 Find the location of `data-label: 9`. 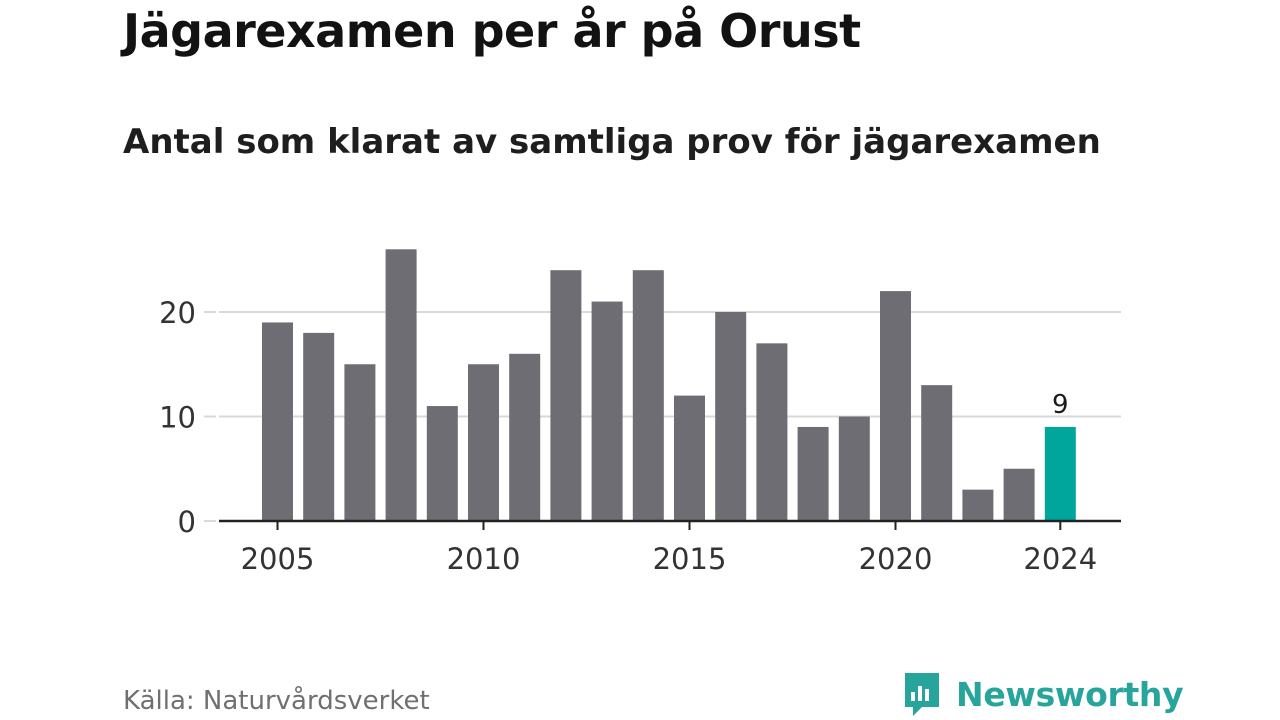

data-label: 9 is located at coordinates (1060, 405).